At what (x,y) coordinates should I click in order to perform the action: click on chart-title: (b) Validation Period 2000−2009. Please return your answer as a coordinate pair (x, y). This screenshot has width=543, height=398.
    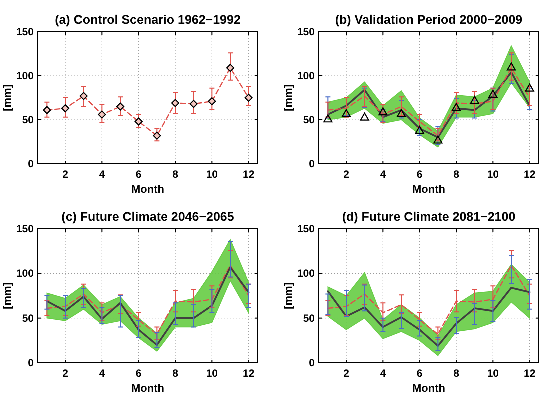
    Looking at the image, I should click on (429, 20).